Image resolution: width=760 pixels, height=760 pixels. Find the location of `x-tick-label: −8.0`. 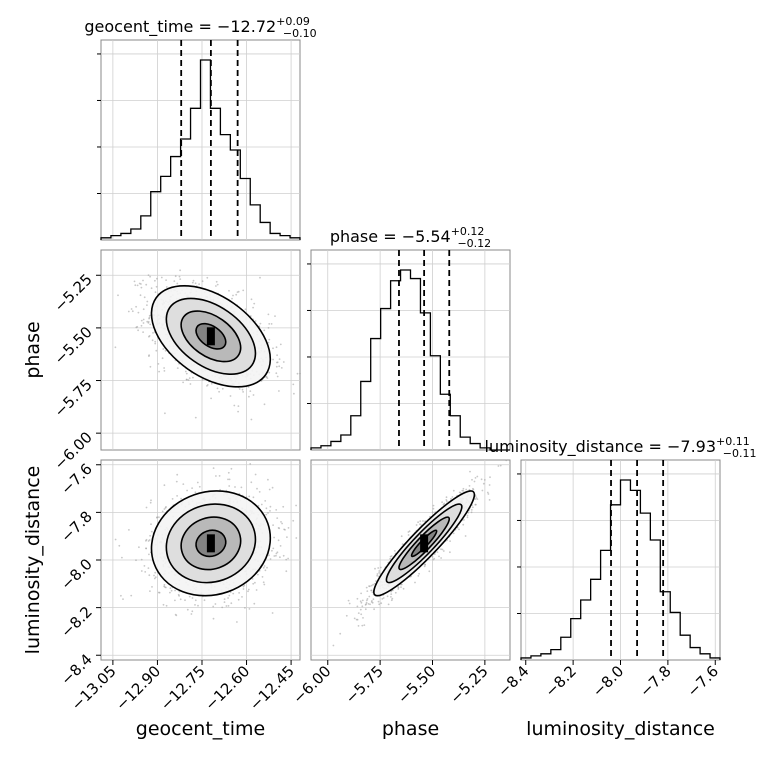

x-tick-label: −8.0 is located at coordinates (608, 681).